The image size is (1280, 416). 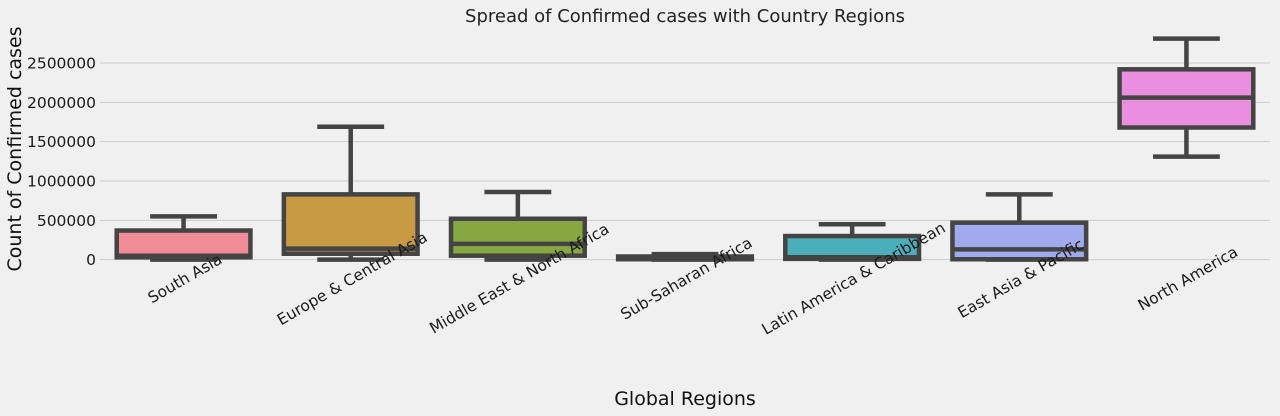 I want to click on x-axis-title: Global Regions, so click(x=685, y=399).